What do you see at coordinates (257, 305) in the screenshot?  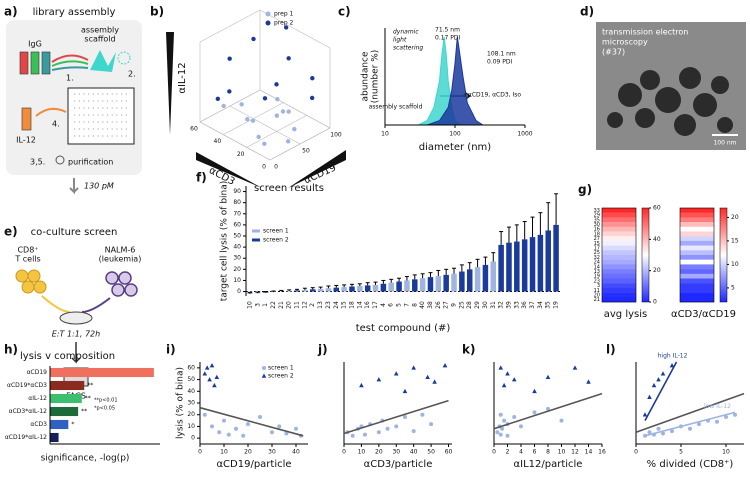 I see `x-tick-label: 3` at bounding box center [257, 305].